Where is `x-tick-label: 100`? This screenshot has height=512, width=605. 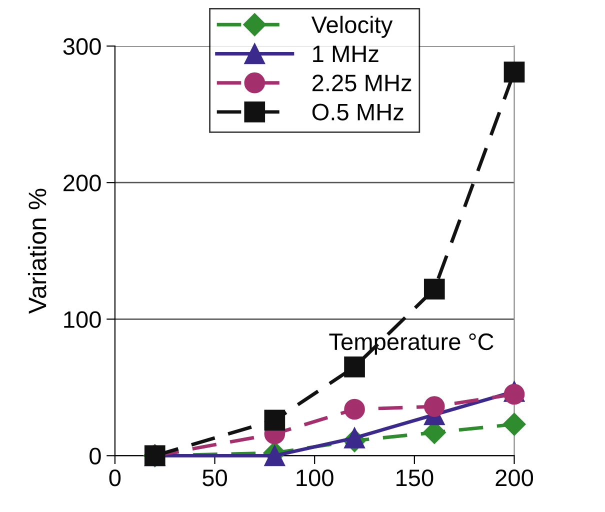 x-tick-label: 100 is located at coordinates (315, 478).